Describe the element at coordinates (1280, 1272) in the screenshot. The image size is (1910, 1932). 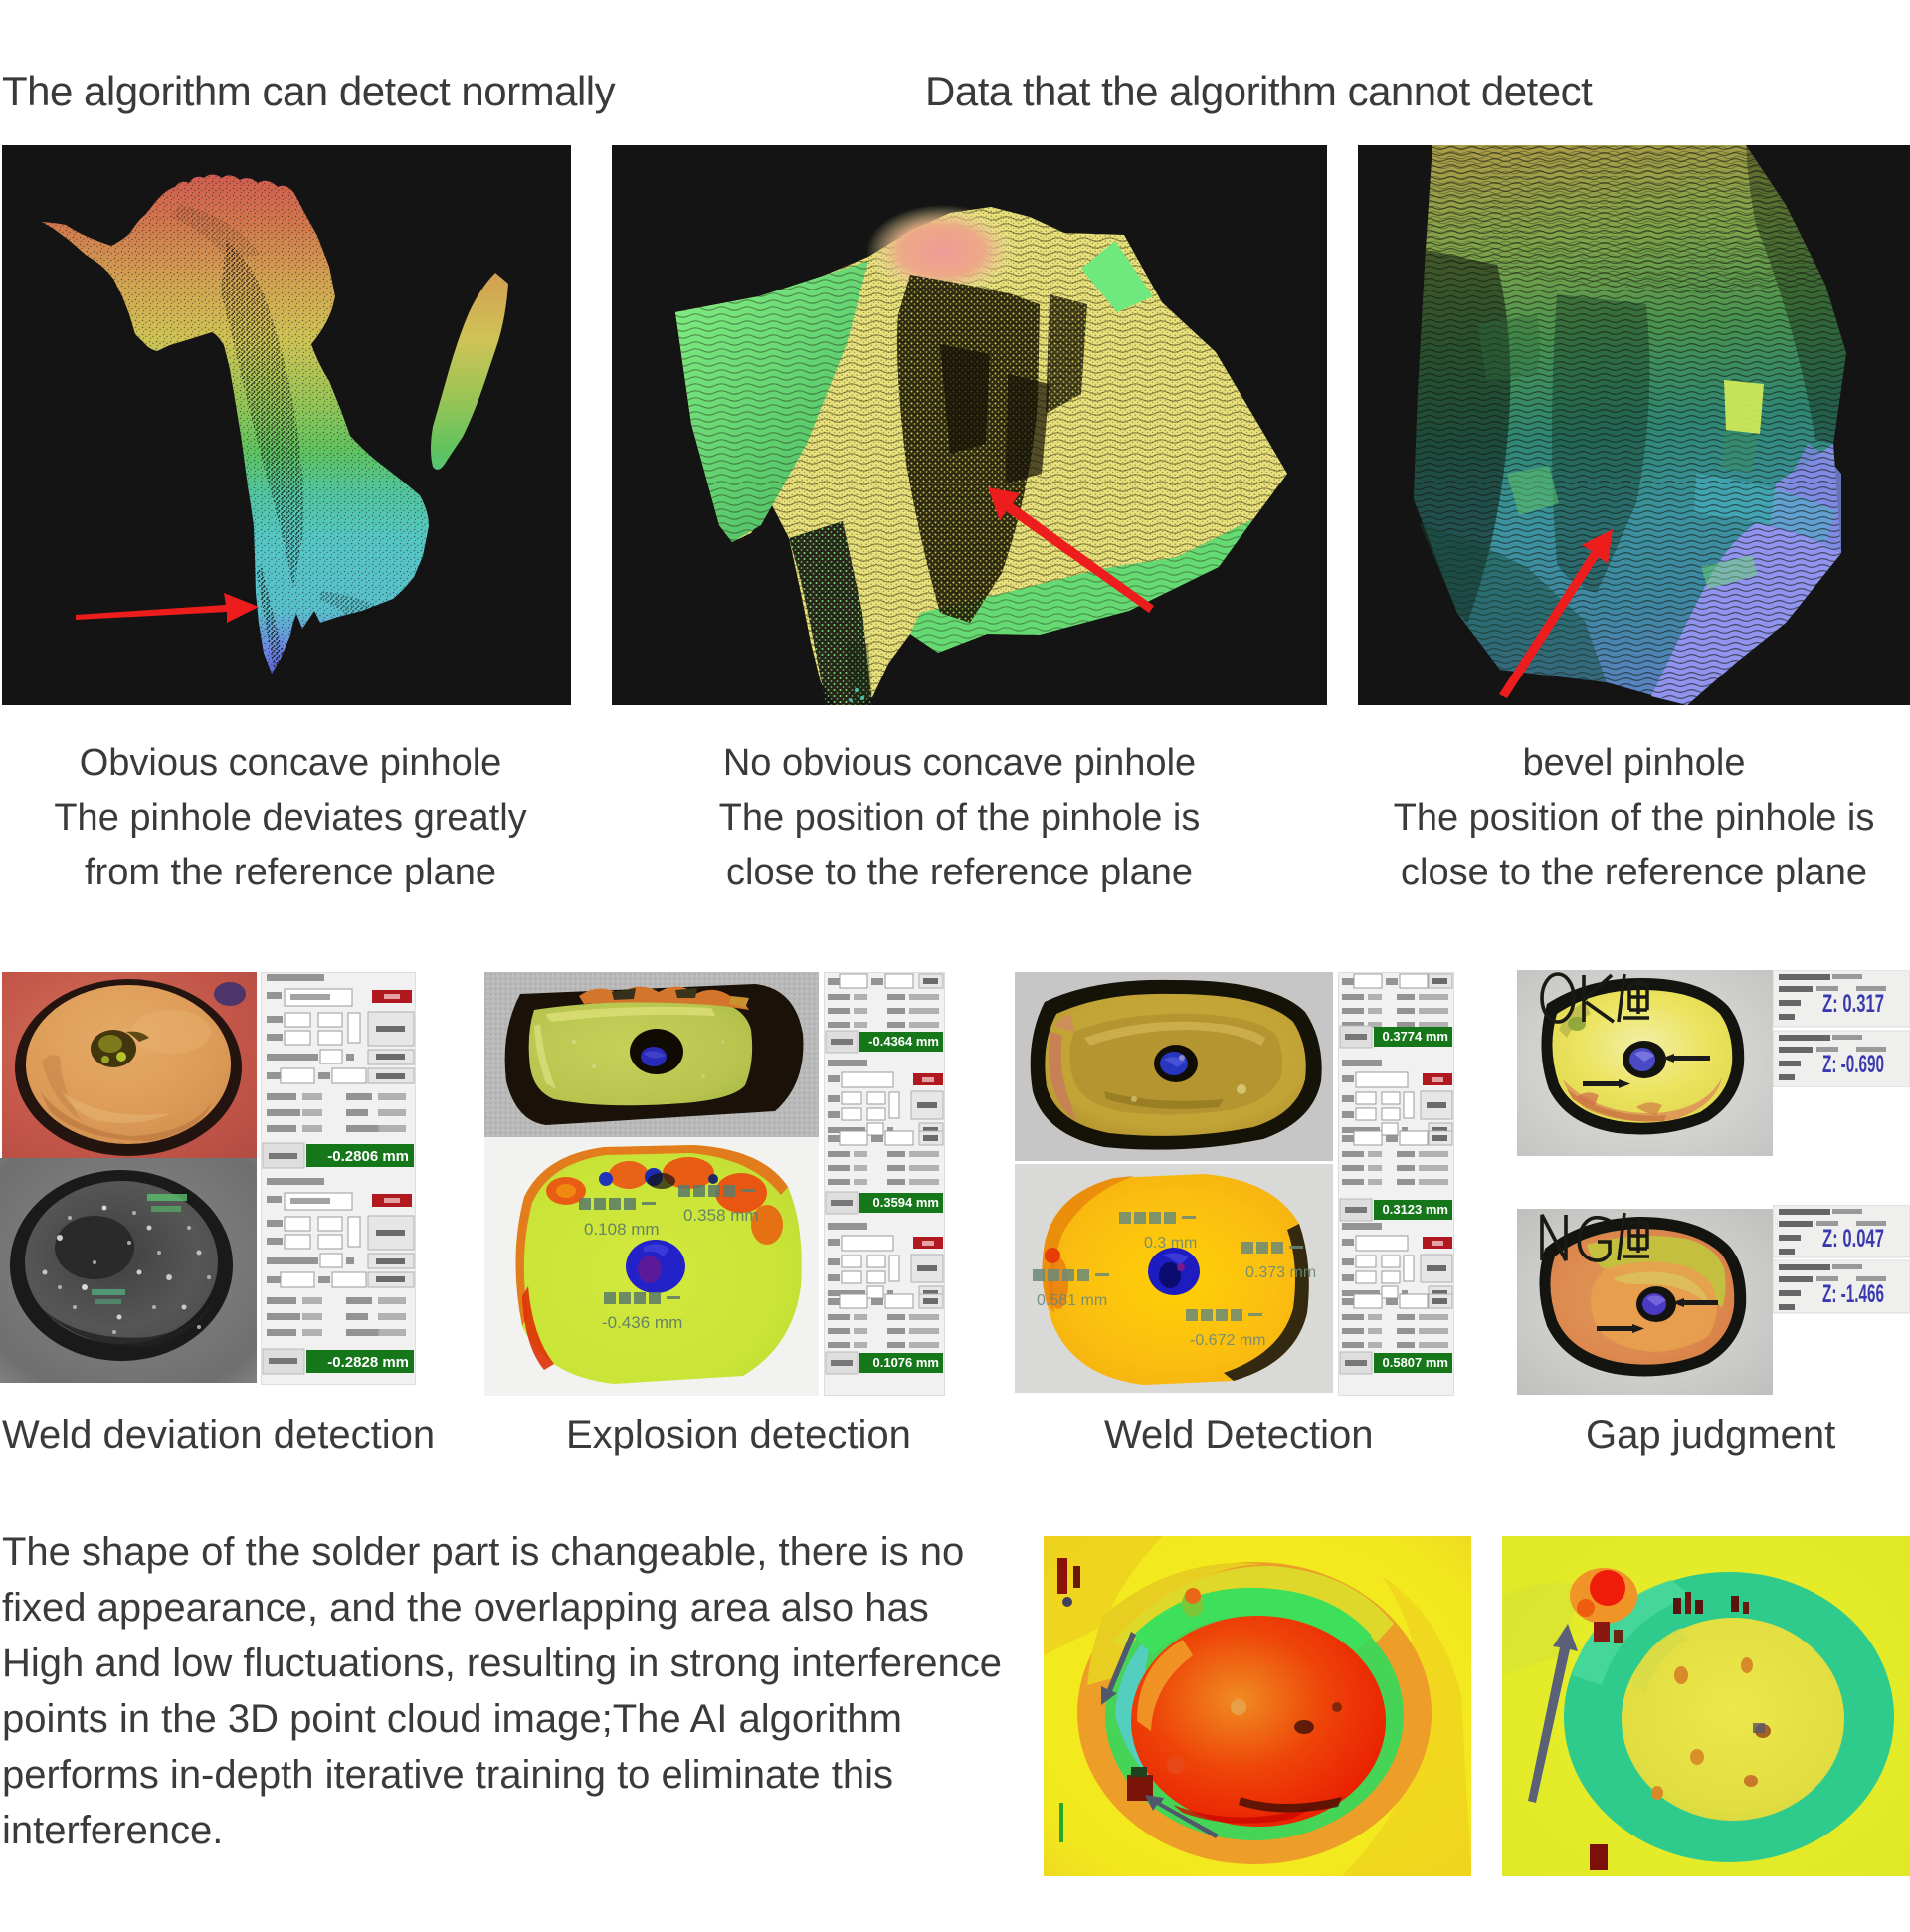
I see `svg-text: 0.373 mm` at that location.